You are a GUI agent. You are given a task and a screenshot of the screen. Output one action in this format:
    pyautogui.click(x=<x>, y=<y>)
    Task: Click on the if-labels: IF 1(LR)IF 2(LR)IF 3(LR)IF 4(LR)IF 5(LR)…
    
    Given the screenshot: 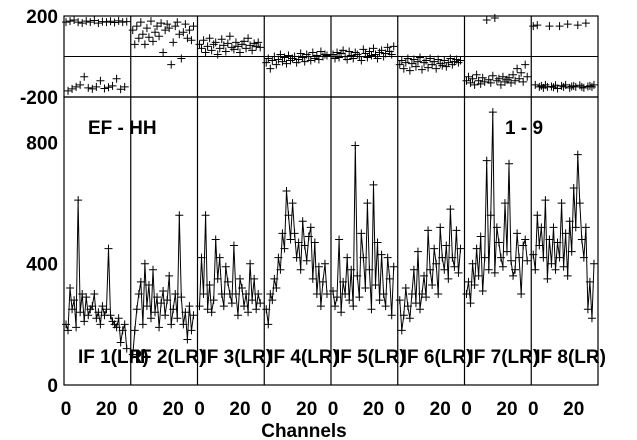 What is the action you would take?
    pyautogui.click(x=342, y=357)
    